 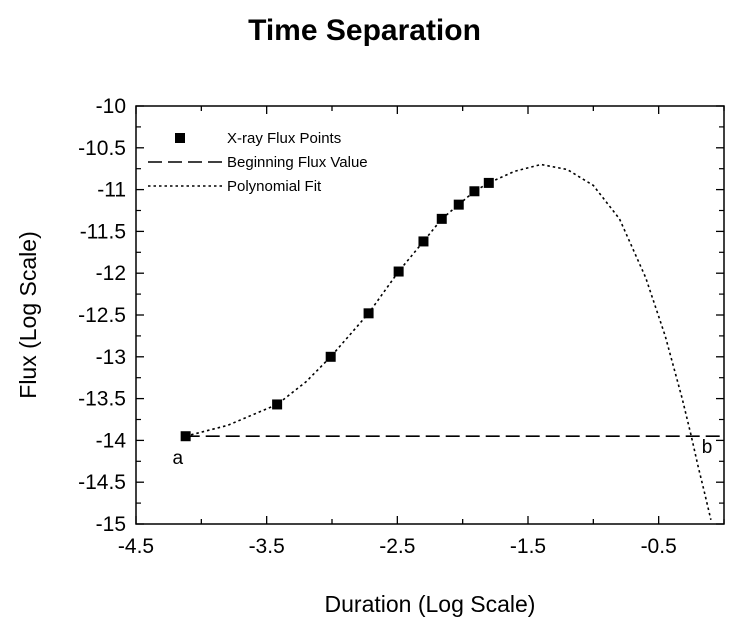 I want to click on y-tick-label: -14, so click(x=111, y=440).